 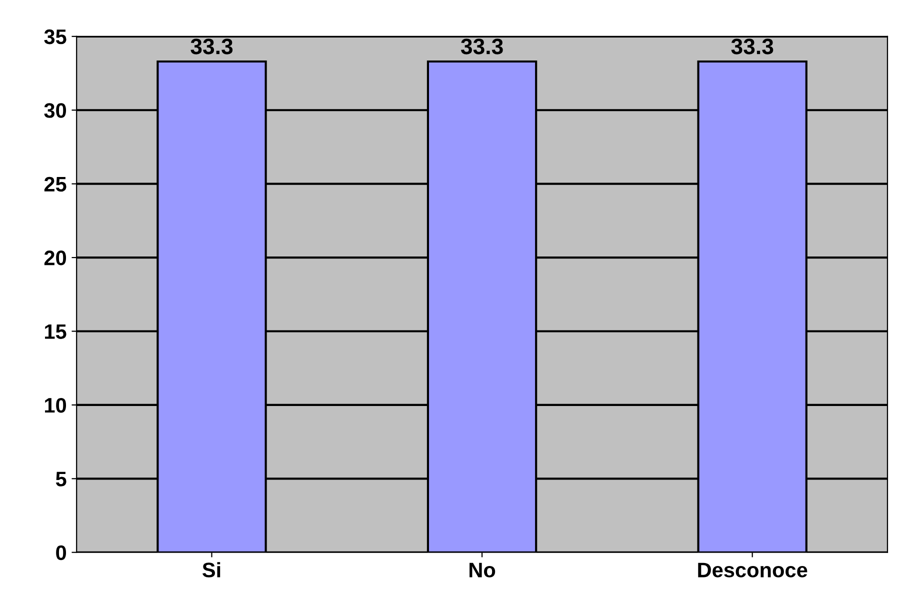 What do you see at coordinates (61, 479) in the screenshot?
I see `y-tick-label: 5` at bounding box center [61, 479].